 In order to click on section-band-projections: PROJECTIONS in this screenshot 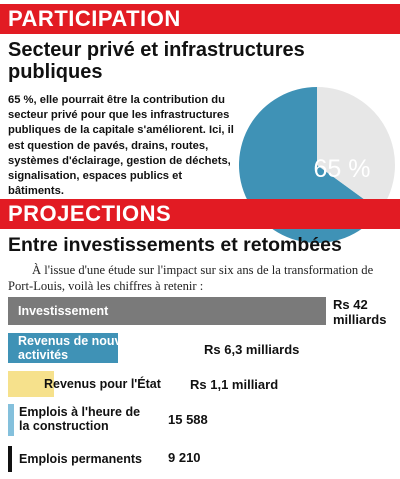, I will do `click(200, 214)`.